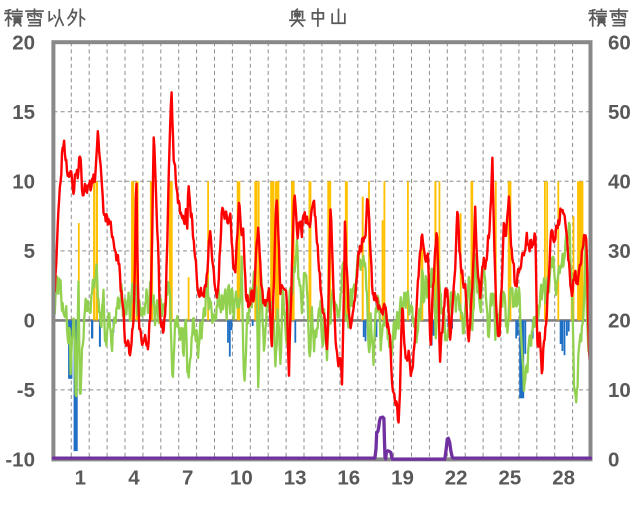  What do you see at coordinates (563, 478) in the screenshot?
I see `svg-text: 28` at bounding box center [563, 478].